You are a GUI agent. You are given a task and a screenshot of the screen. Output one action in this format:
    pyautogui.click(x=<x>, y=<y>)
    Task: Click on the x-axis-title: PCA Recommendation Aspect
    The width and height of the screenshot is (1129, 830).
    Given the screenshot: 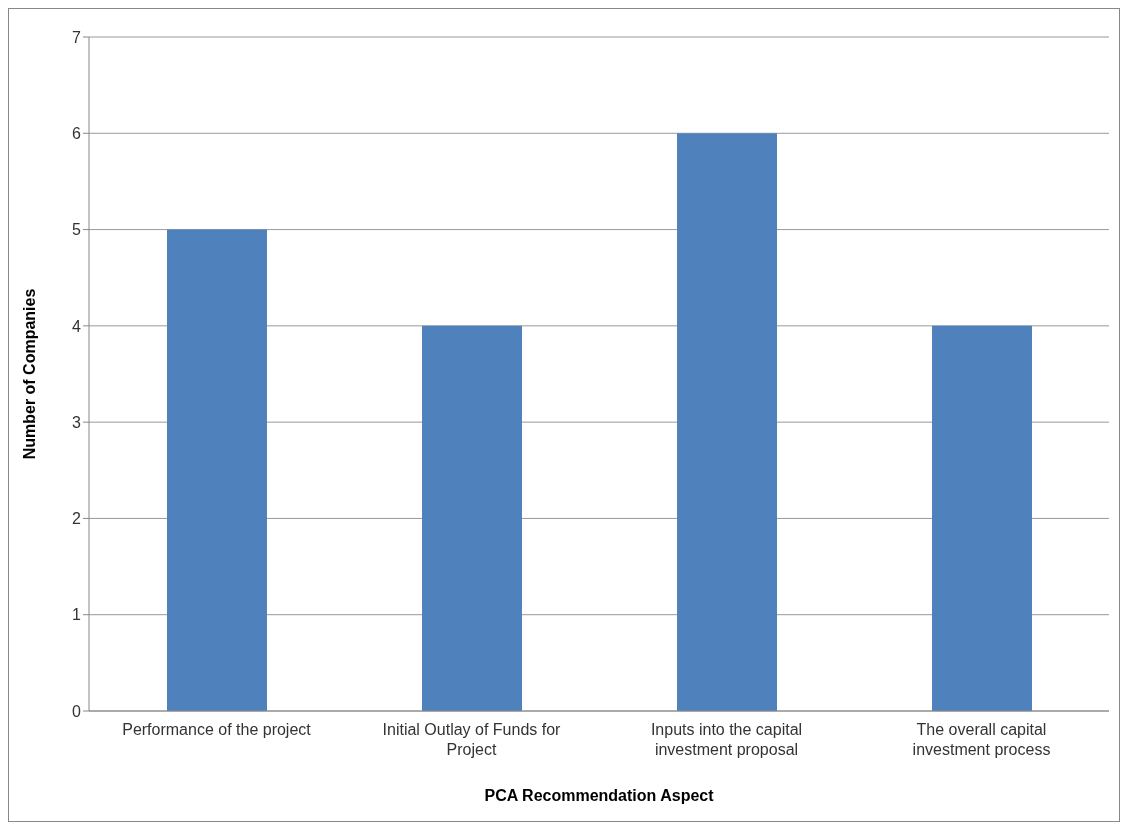 What is the action you would take?
    pyautogui.click(x=599, y=795)
    